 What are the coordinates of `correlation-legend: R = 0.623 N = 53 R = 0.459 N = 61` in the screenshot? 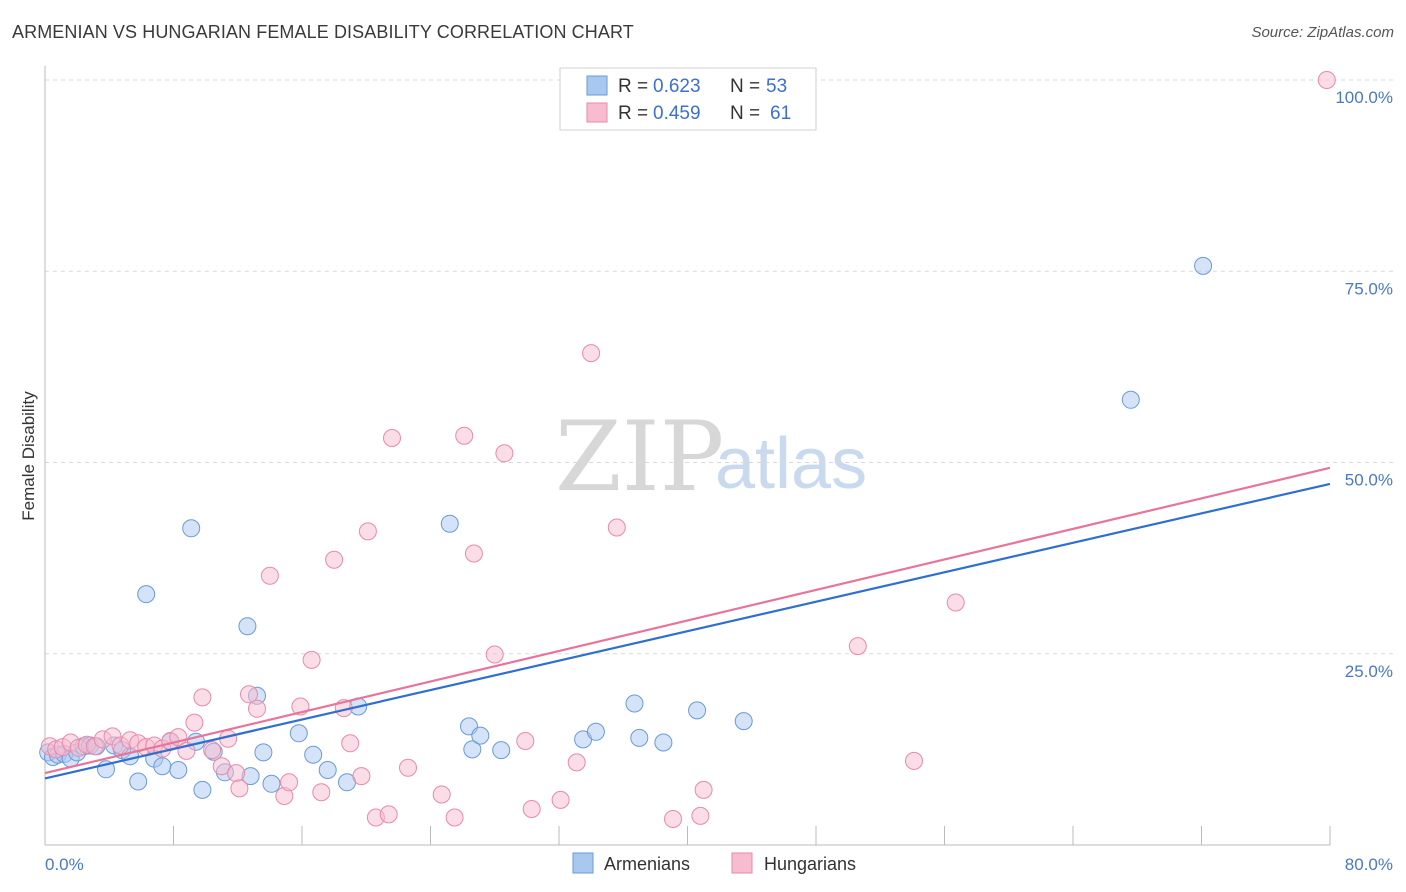 It's located at (688, 99).